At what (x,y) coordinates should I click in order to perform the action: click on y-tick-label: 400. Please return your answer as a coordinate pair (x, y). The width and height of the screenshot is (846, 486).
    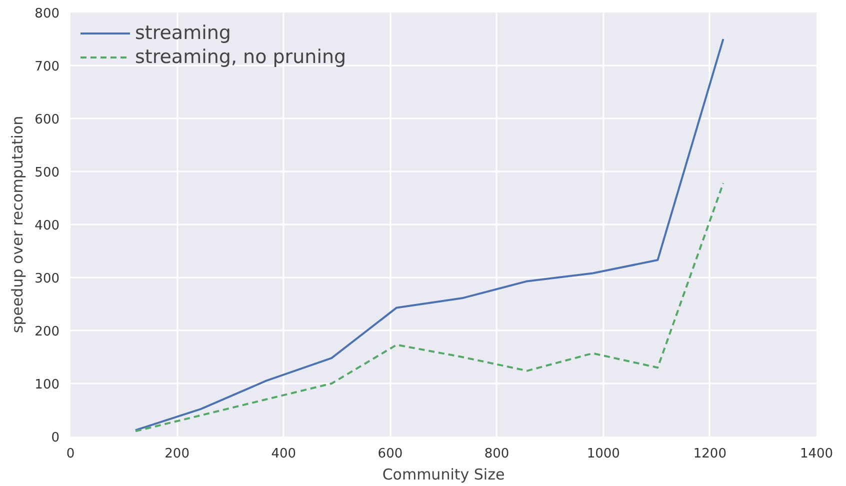
    Looking at the image, I should click on (47, 226).